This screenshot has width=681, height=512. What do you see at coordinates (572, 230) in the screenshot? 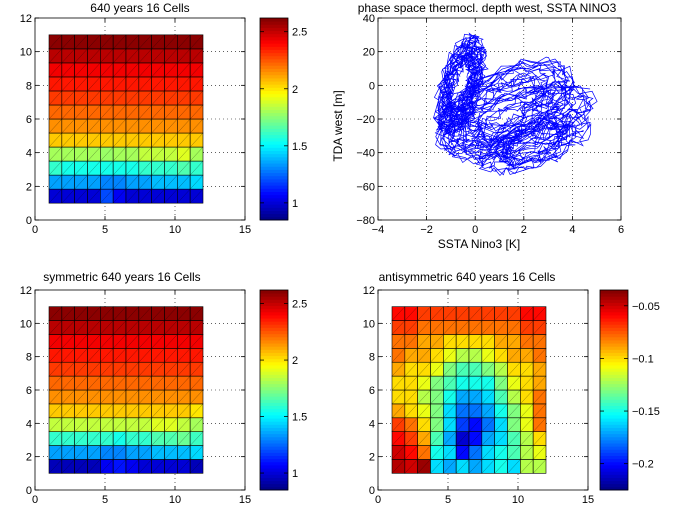
I see `panel-2-xtick-label: 4` at bounding box center [572, 230].